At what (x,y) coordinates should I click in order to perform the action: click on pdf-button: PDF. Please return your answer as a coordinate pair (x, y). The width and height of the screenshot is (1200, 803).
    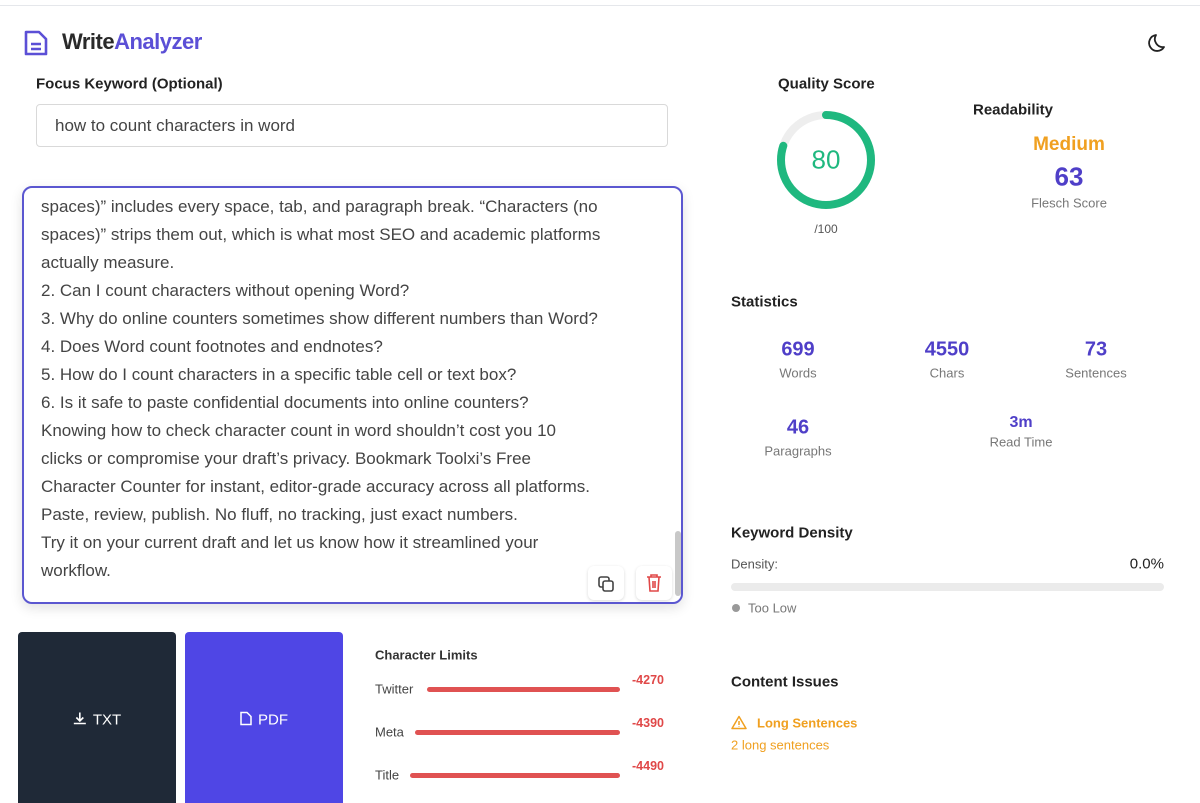
    Looking at the image, I should click on (264, 717).